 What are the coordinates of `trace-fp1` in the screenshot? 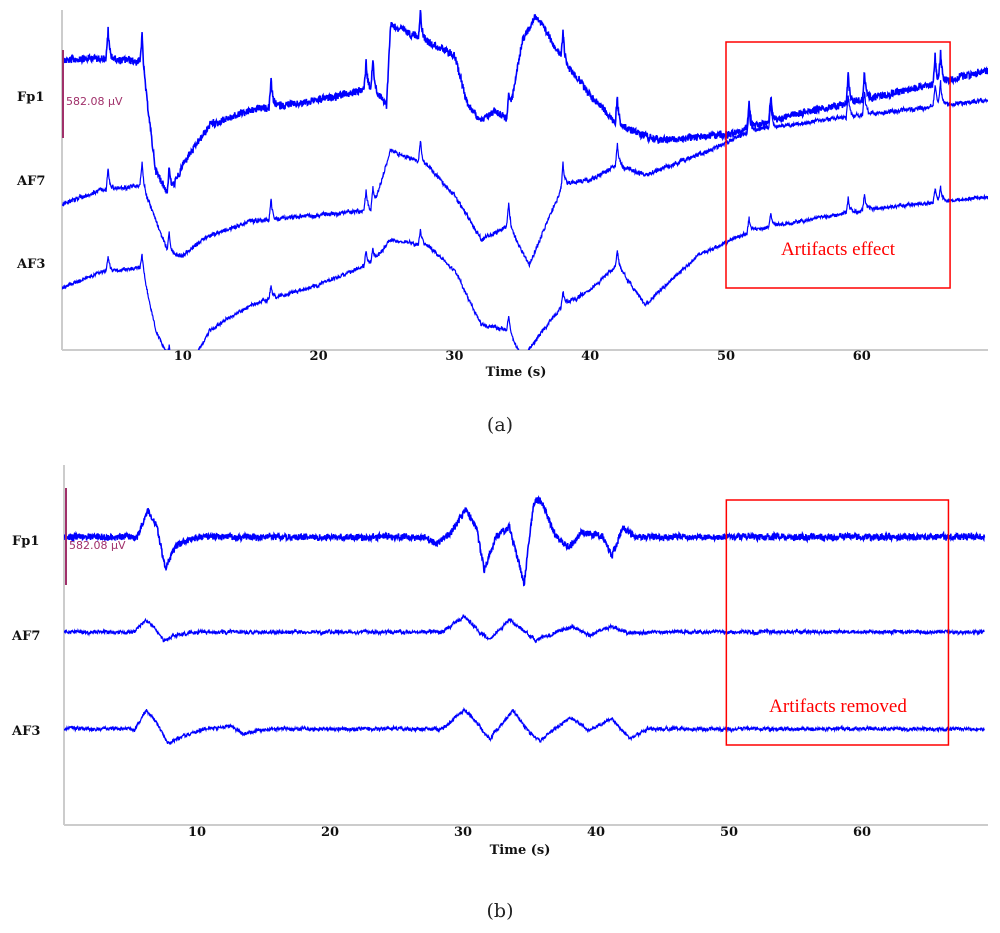 It's located at (525, 541).